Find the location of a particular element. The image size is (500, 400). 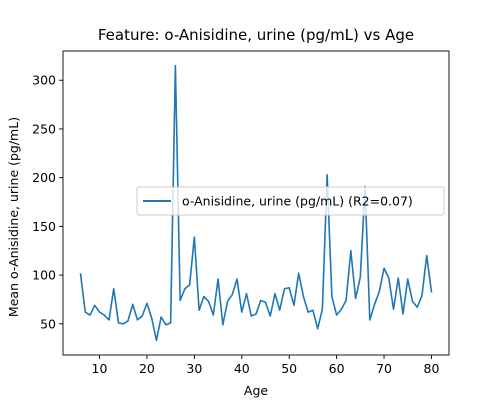

x-tick-label: 40 is located at coordinates (242, 368).